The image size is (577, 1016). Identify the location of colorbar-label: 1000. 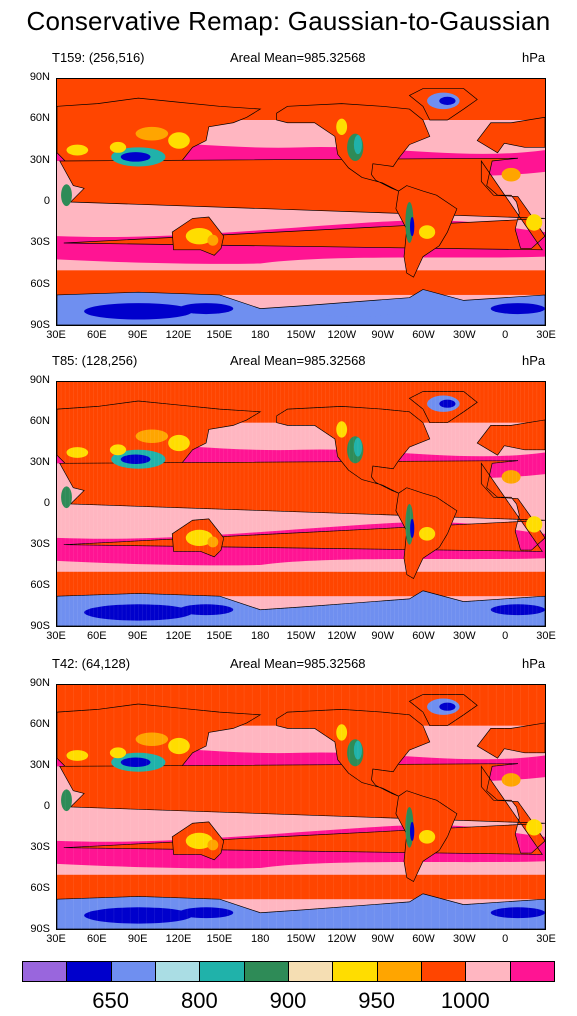
(465, 1000).